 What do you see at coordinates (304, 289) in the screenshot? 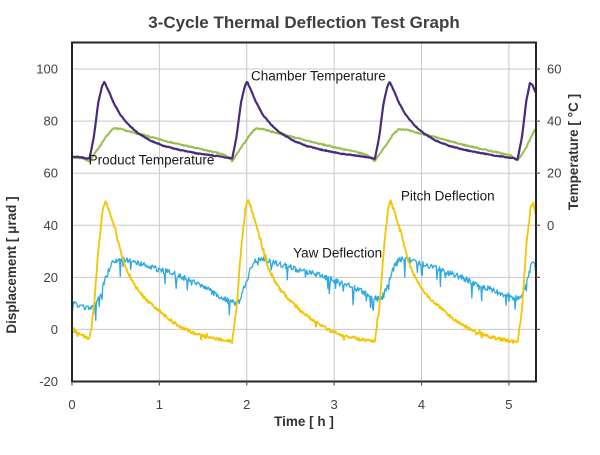
I see `series-line-yaw-deflection` at bounding box center [304, 289].